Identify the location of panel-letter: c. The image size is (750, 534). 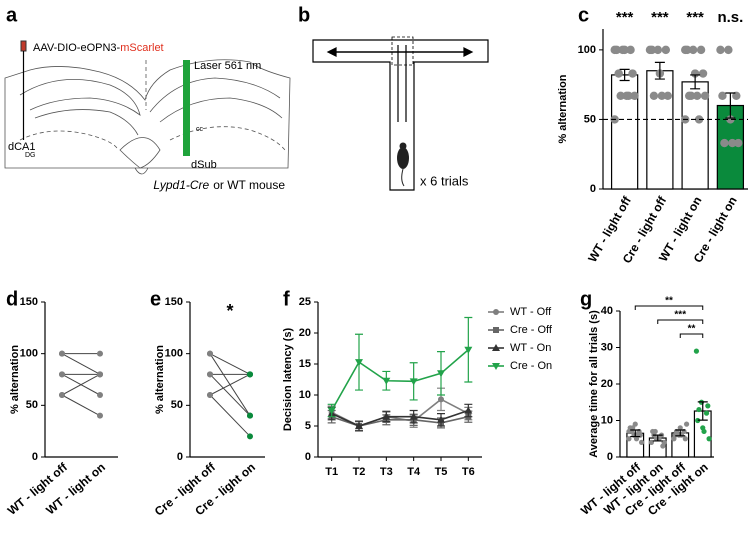
(583, 15).